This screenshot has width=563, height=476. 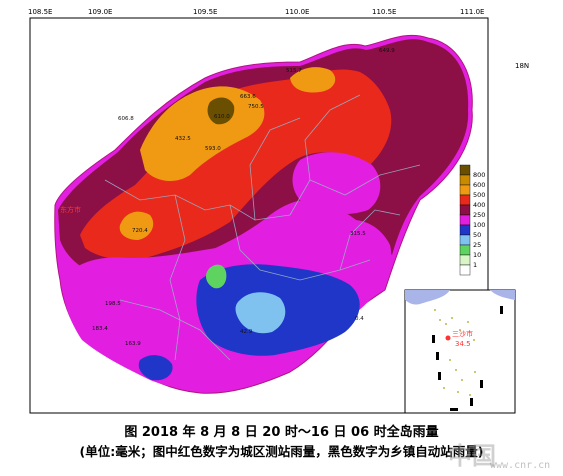 What do you see at coordinates (126, 119) in the screenshot?
I see `station-value: 606.8` at bounding box center [126, 119].